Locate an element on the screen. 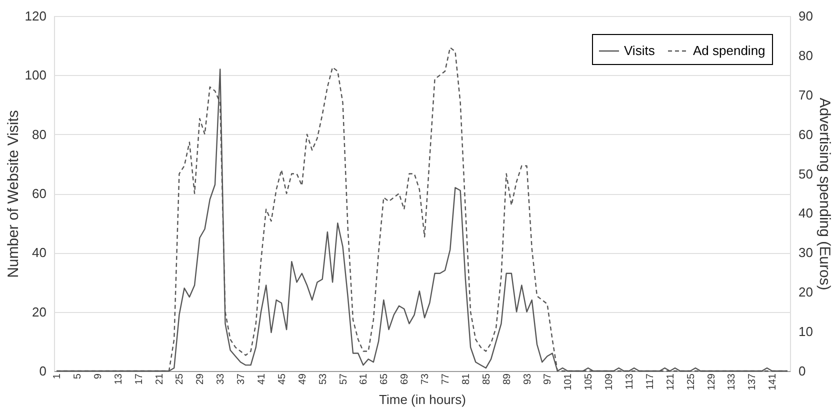 This screenshot has height=412, width=837. y2-tick-label: 40 is located at coordinates (805, 213).